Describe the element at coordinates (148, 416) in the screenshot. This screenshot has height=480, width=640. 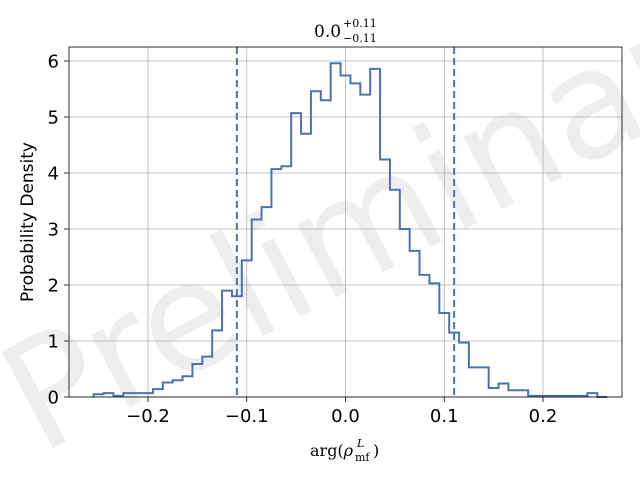
I see `x-tick-label: −0.2` at that location.